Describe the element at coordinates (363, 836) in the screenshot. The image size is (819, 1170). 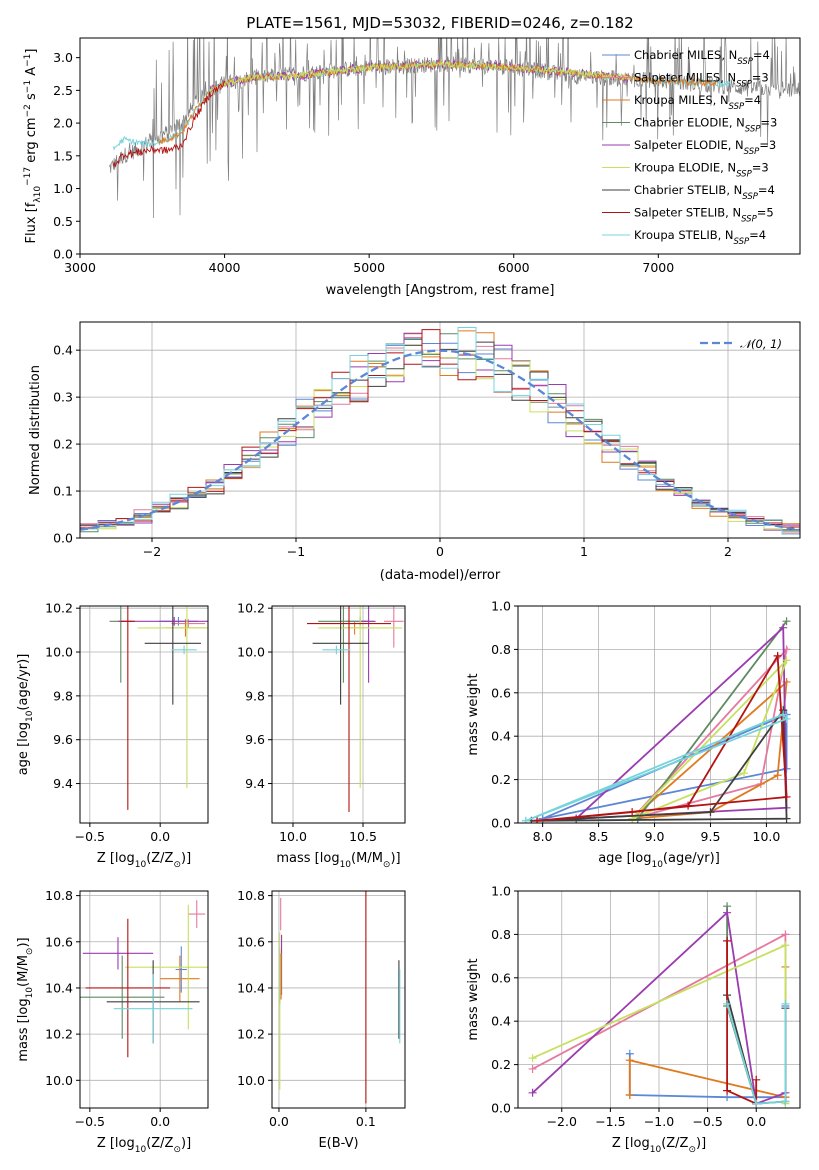
I see `x-tick-label: 10.5` at that location.